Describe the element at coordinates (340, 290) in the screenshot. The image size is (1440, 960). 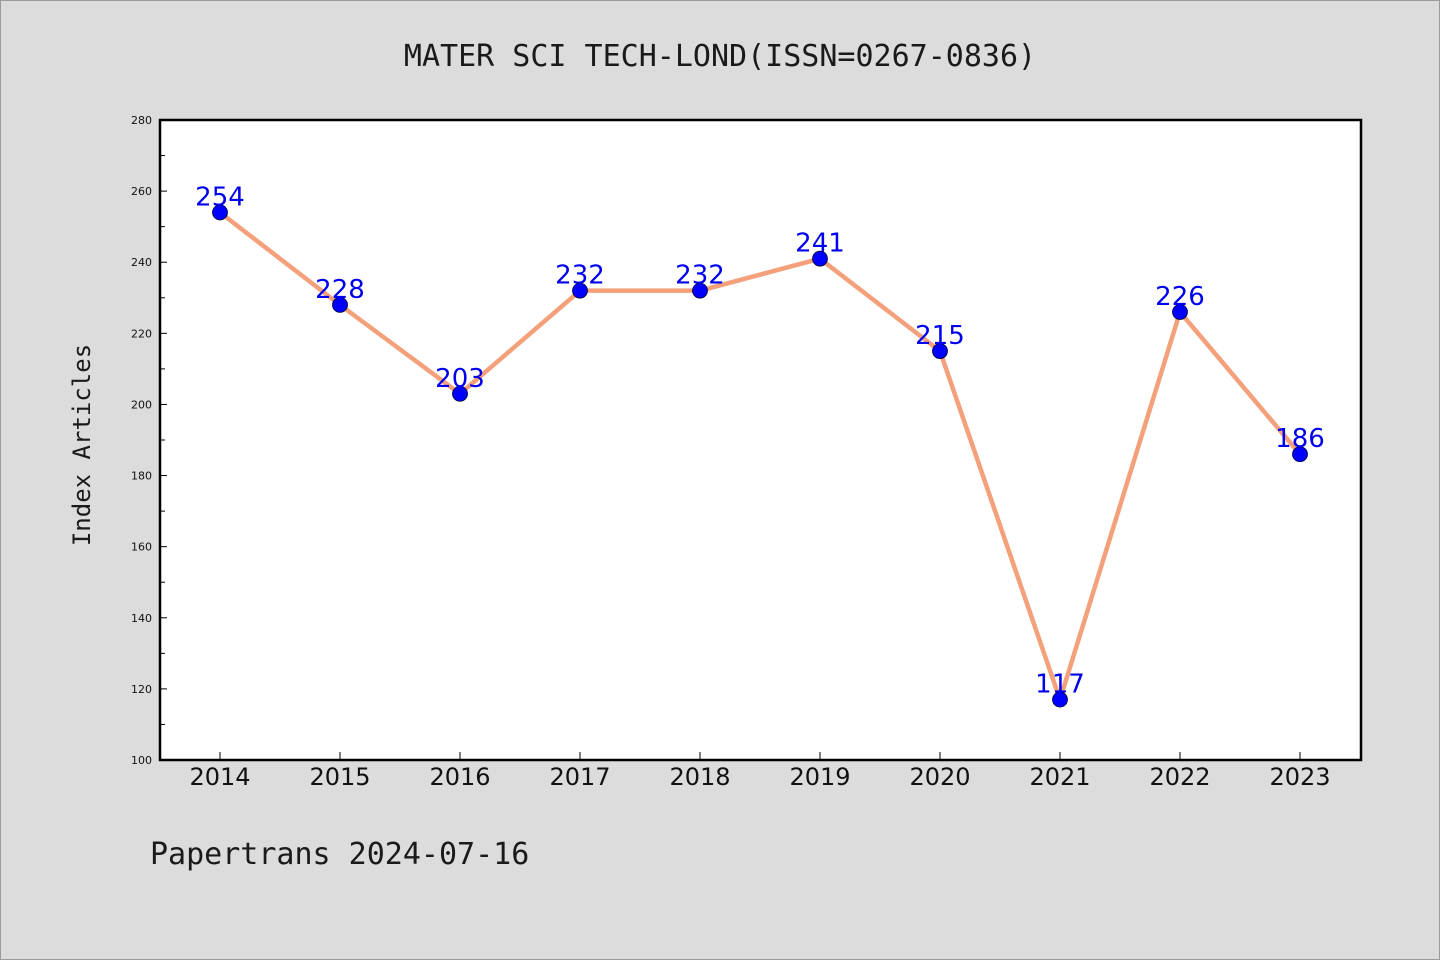
I see `data-label: 228` at that location.